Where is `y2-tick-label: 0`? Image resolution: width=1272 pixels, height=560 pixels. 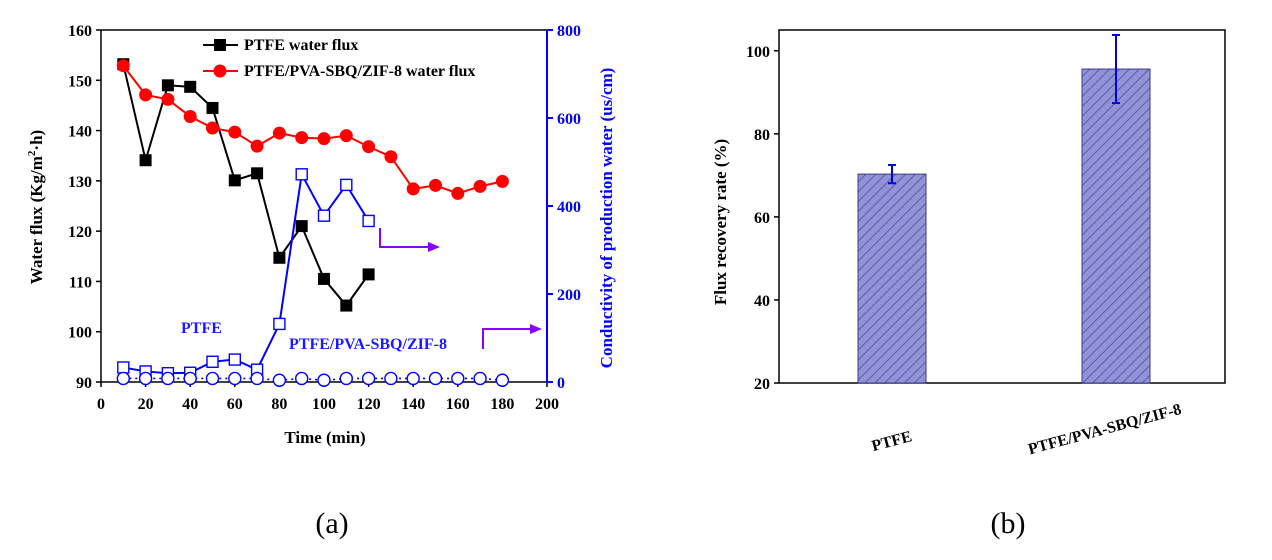 y2-tick-label: 0 is located at coordinates (561, 383).